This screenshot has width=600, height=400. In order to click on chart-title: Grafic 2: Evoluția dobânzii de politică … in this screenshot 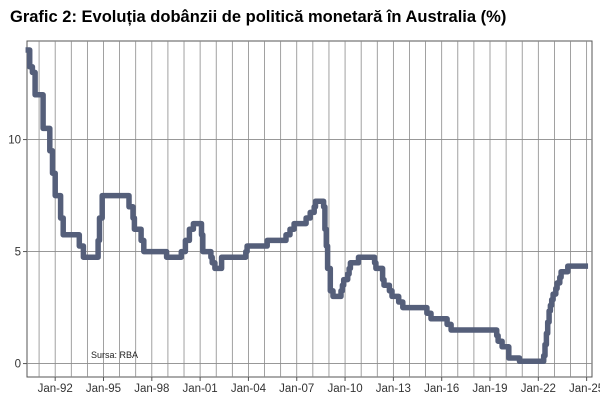, I will do `click(258, 17)`.